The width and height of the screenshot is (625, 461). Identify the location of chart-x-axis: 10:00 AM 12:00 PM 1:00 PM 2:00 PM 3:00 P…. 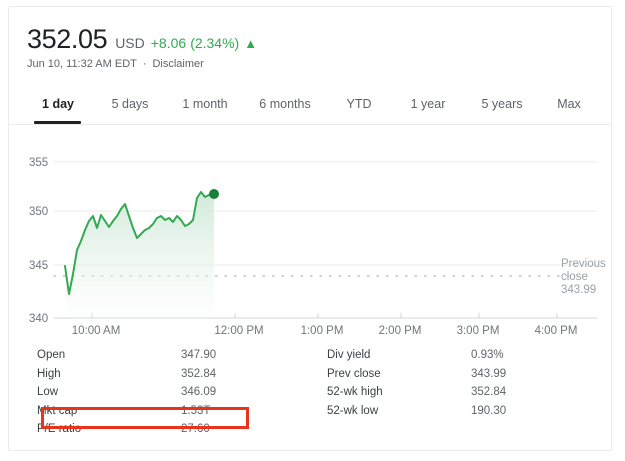
(325, 325).